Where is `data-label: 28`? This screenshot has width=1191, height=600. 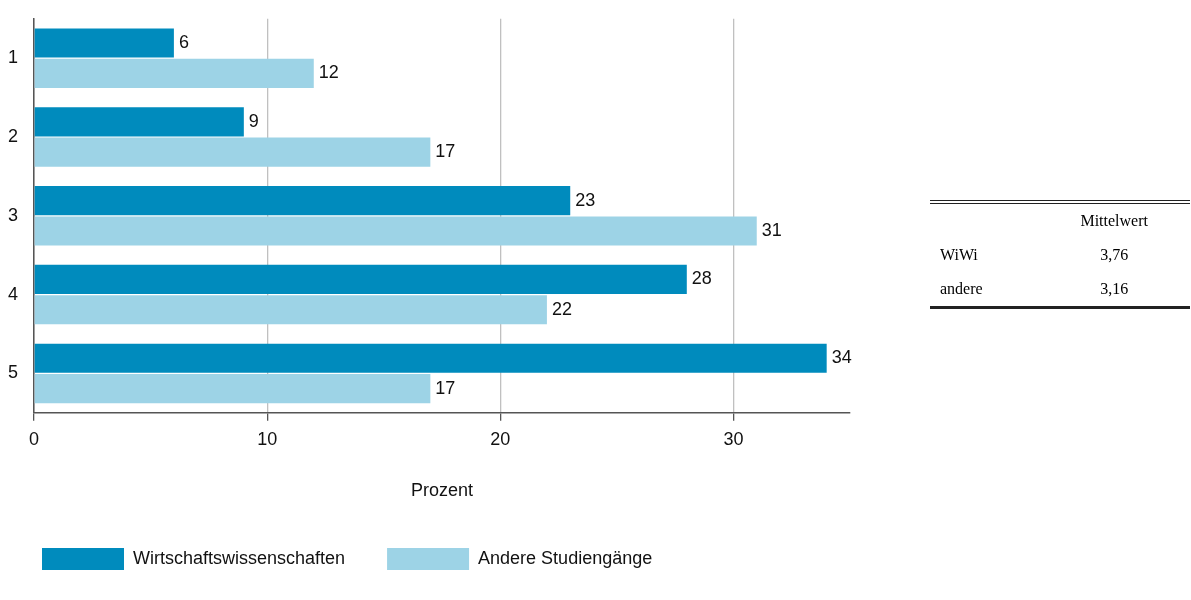
data-label: 28 is located at coordinates (701, 278).